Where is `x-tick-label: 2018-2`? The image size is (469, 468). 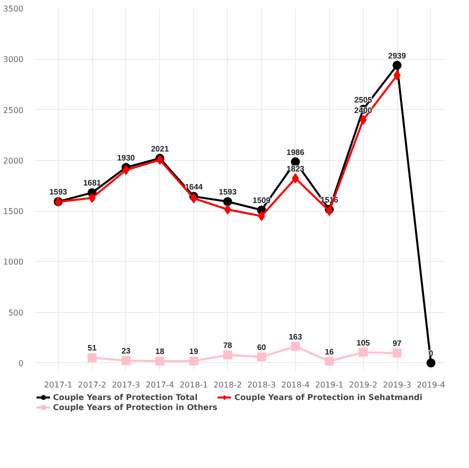 x-tick-label: 2018-2 is located at coordinates (227, 385).